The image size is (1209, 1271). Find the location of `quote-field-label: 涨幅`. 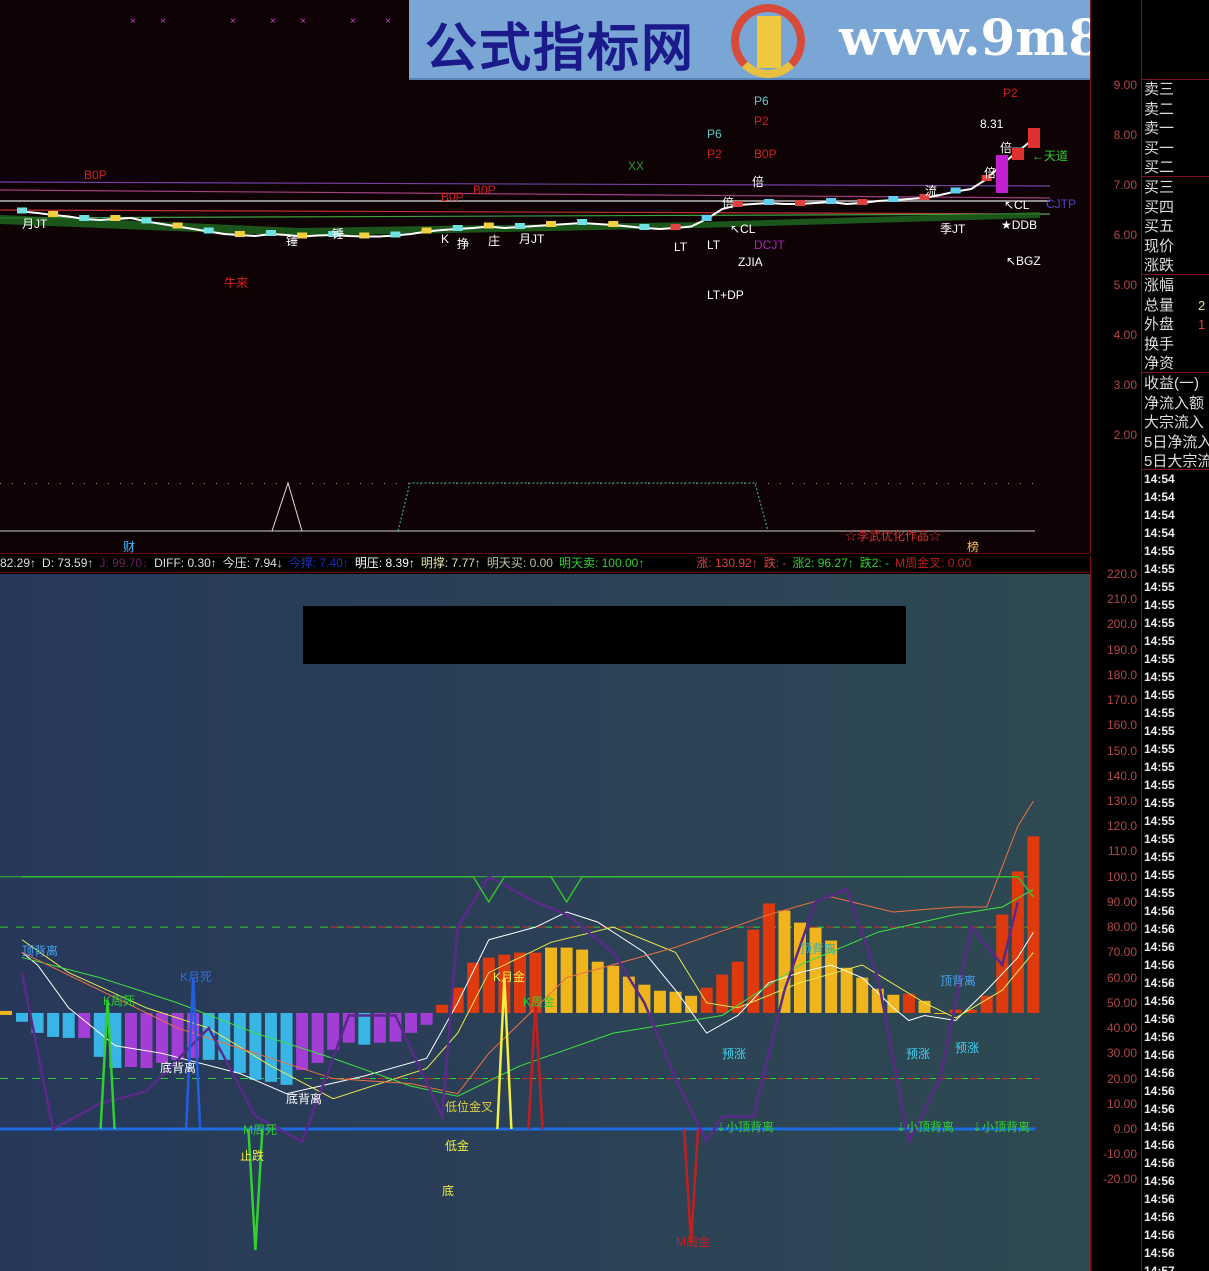

quote-field-label: 涨幅 is located at coordinates (1159, 285).